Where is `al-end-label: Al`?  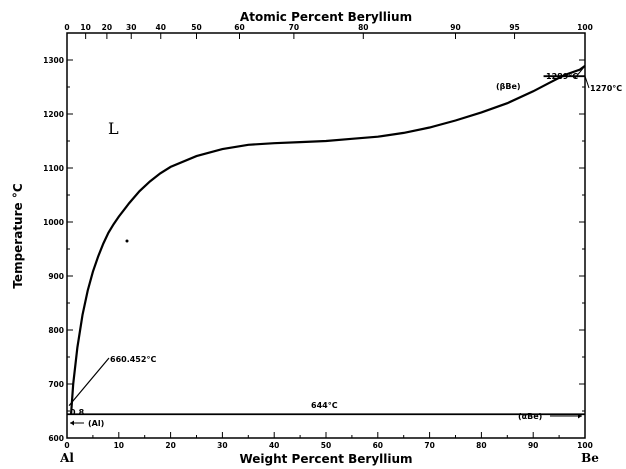 al-end-label: Al is located at coordinates (66, 458).